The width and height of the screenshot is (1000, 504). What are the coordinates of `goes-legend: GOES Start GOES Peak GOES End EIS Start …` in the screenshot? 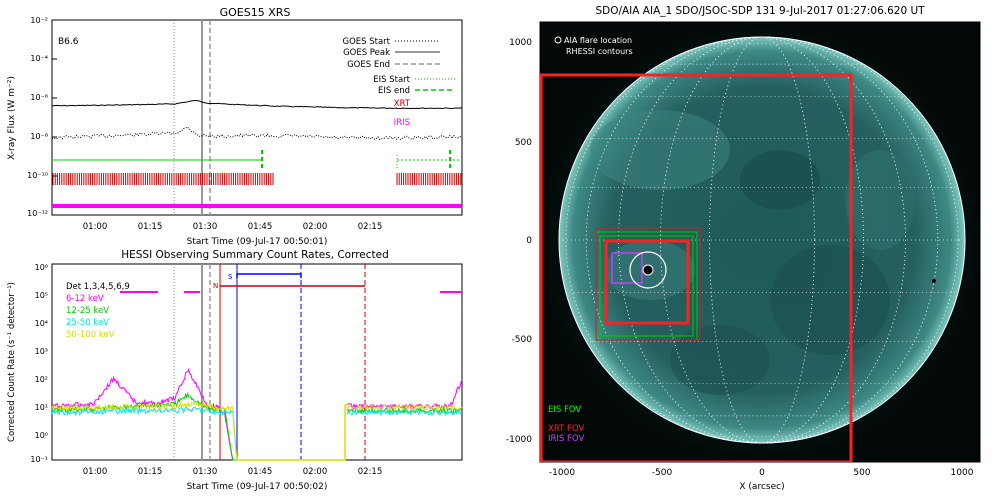 It's located at (398, 82).